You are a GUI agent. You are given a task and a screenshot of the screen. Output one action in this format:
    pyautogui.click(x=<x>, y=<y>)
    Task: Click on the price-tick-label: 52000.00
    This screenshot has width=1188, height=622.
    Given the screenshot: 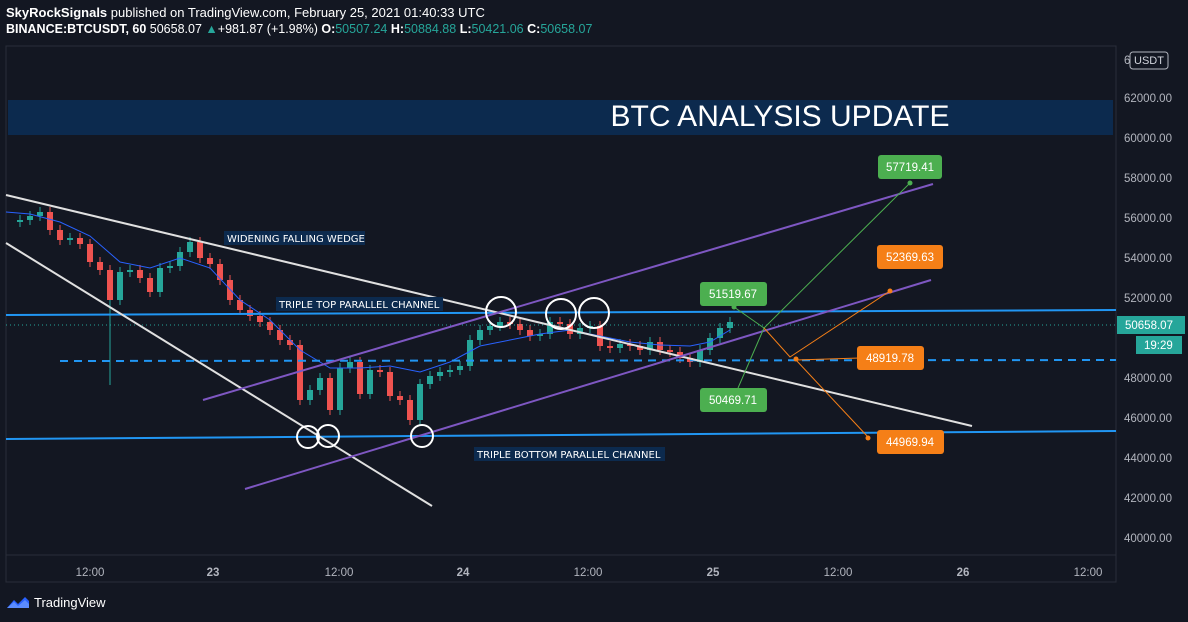 What is the action you would take?
    pyautogui.click(x=1148, y=299)
    